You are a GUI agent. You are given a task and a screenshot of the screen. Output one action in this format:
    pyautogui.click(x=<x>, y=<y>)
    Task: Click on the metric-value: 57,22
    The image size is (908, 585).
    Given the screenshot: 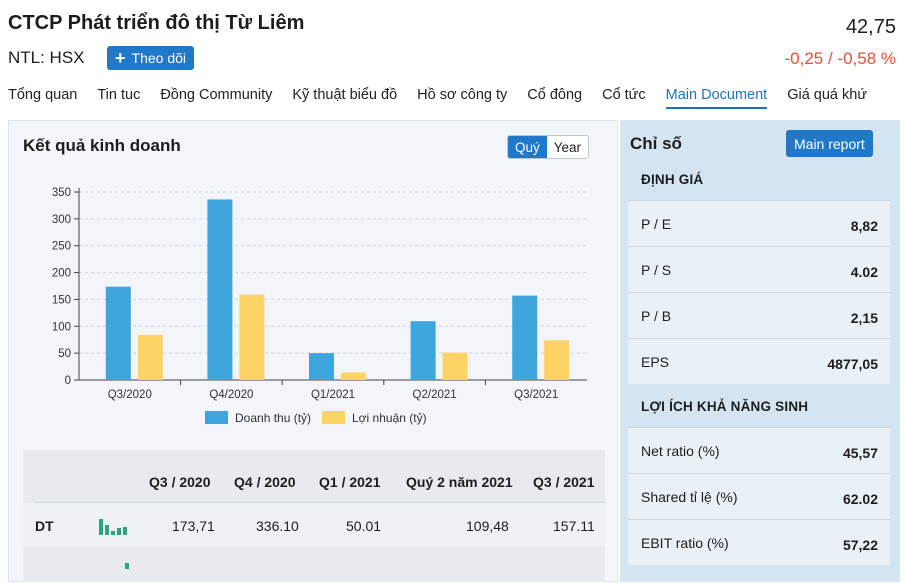 What is the action you would take?
    pyautogui.click(x=860, y=545)
    